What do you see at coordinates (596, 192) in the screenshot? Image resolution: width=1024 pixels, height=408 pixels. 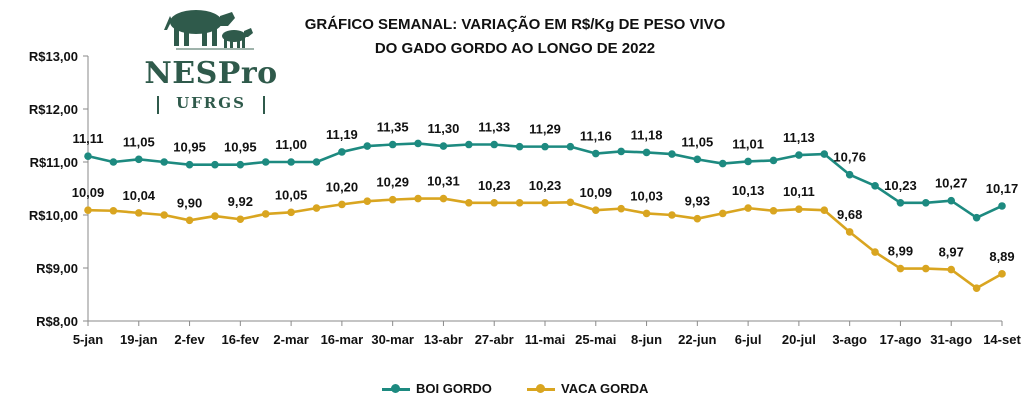 I see `data-label-vaca-gorda: 10,09` at bounding box center [596, 192].